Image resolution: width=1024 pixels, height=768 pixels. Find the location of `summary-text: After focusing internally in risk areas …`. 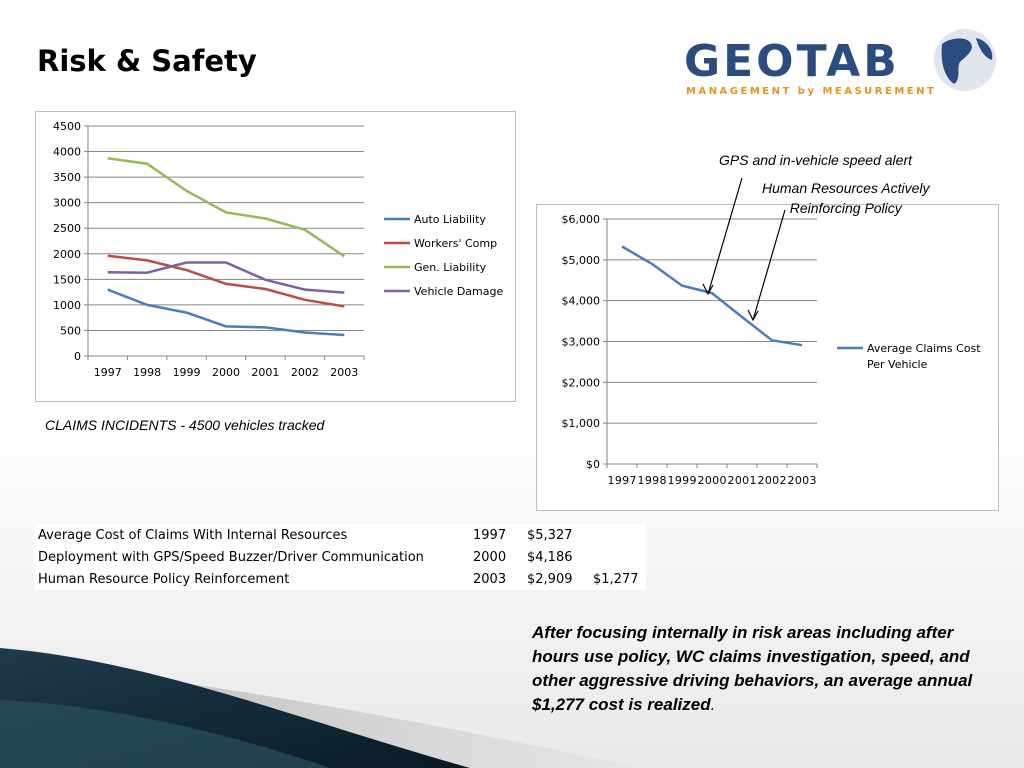

summary-text: After focusing internally in risk areas … is located at coordinates (752, 668).